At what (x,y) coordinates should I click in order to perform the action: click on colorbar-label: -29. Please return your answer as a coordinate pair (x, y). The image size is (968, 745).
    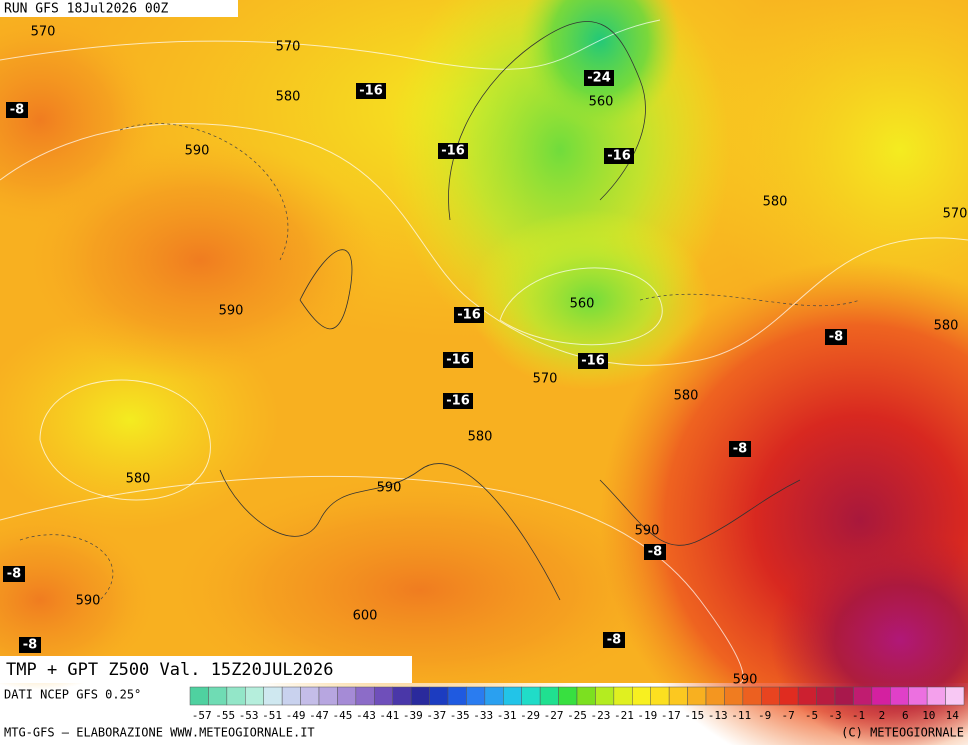
    Looking at the image, I should click on (530, 715).